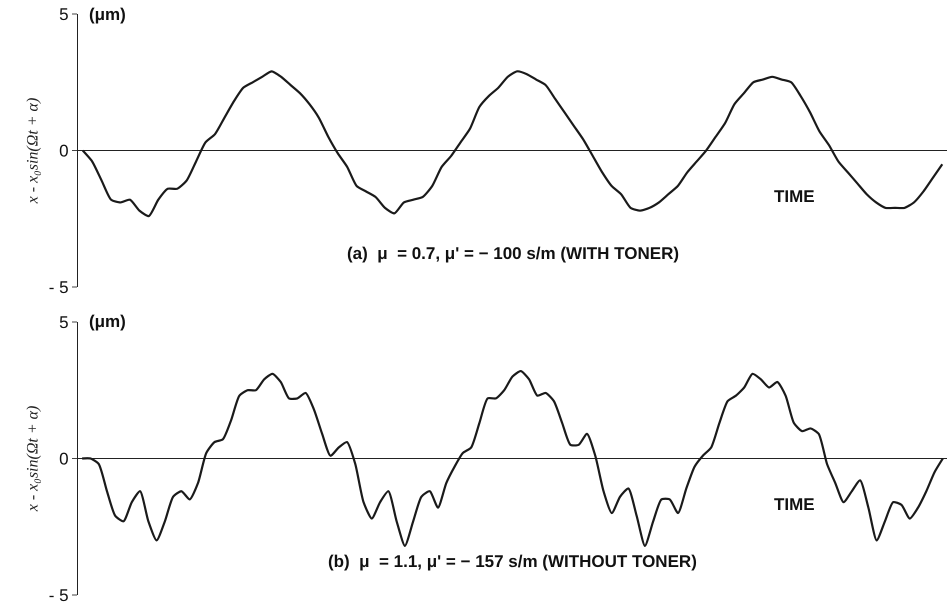 This screenshot has width=951, height=609. What do you see at coordinates (512, 561) in the screenshot?
I see `text: (b) μ = 1.1, μ' = − 157 s/m (WITHOUT TONER)` at bounding box center [512, 561].